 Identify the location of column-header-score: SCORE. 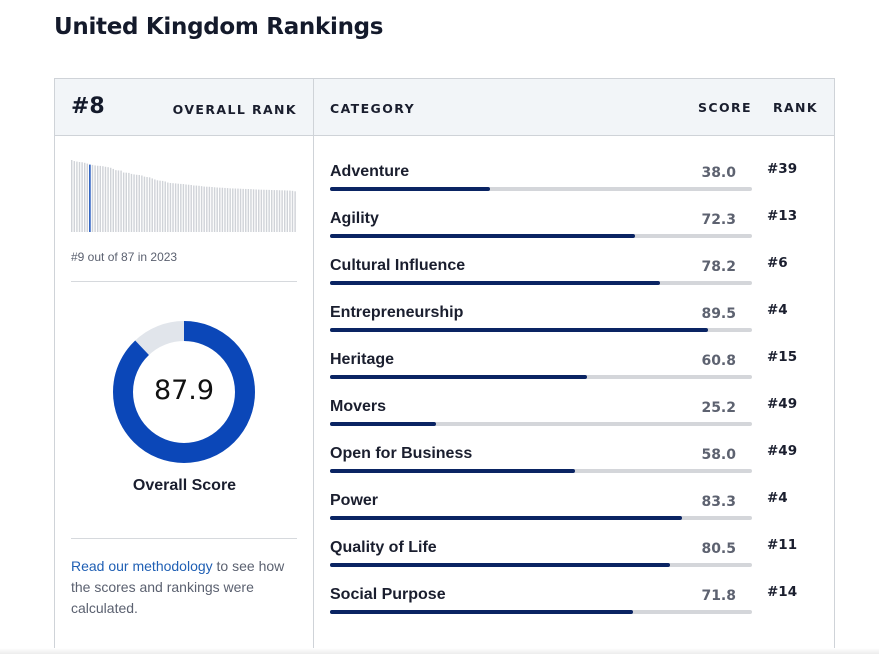
(725, 107).